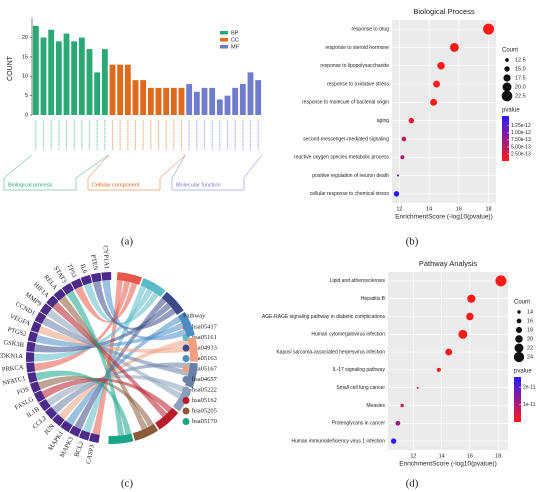 This screenshot has height=492, width=550. I want to click on gene-label: IL1B, so click(34, 412).